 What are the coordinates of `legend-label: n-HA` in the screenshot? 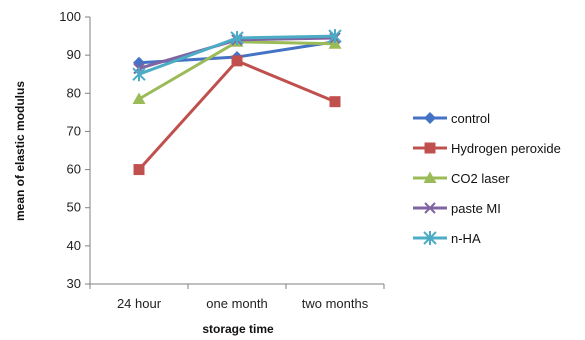 It's located at (466, 238).